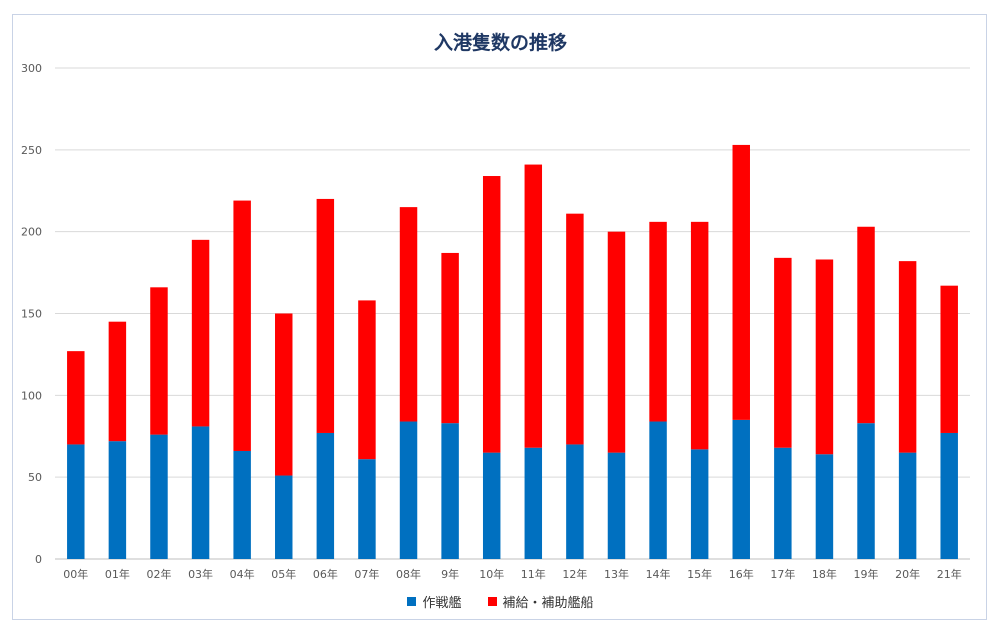 The height and width of the screenshot is (637, 1001). Describe the element at coordinates (35, 477) in the screenshot. I see `y-tick-label: 50` at that location.